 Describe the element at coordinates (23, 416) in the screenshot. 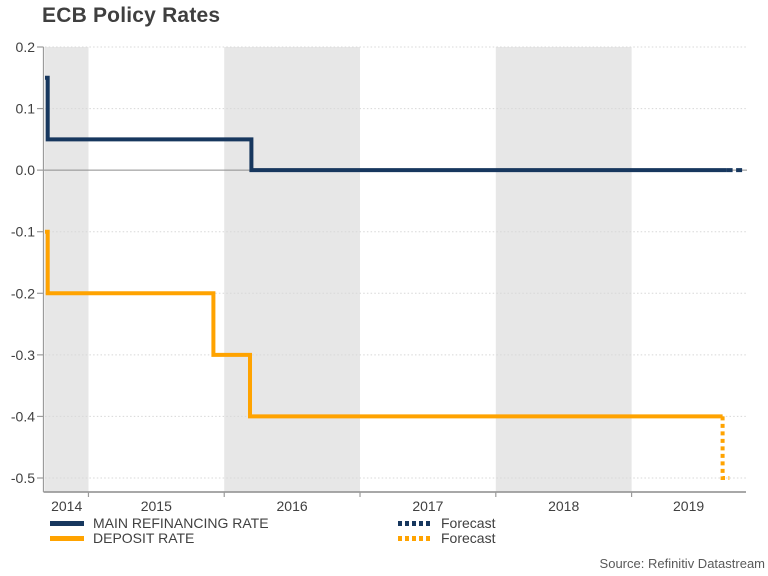

I see `svg-text: -0.4` at that location.